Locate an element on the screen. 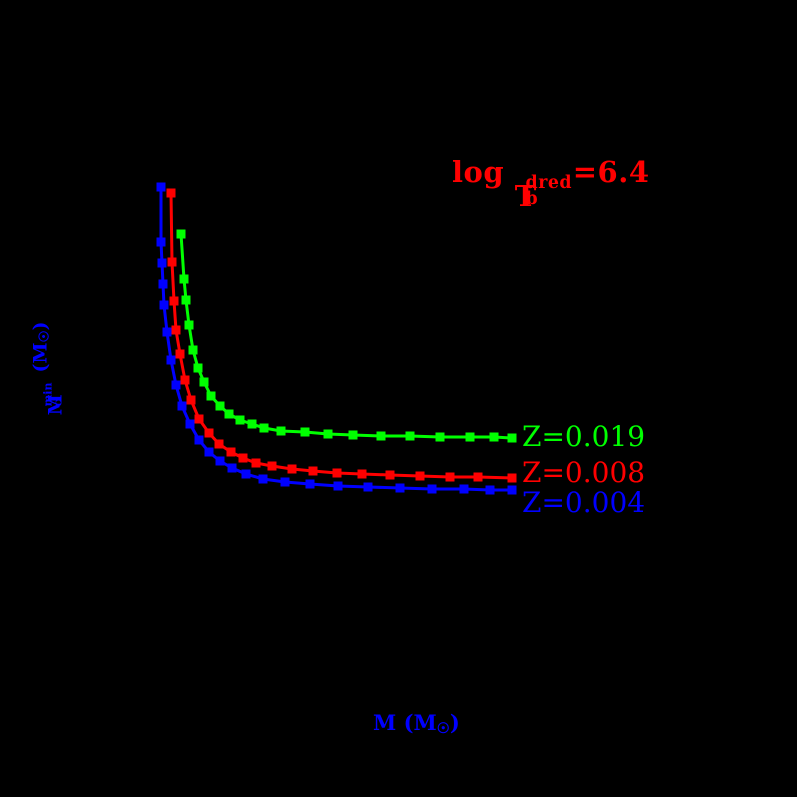  legend-label-z0019: Z=0.019 is located at coordinates (584, 436).